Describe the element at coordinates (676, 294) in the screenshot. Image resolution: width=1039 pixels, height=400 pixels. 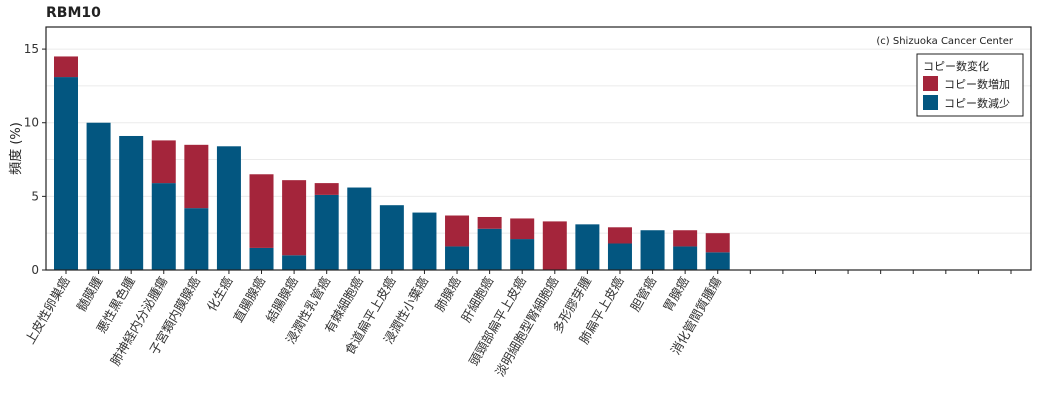
I see `x-tick-label: 胃腺癌` at that location.